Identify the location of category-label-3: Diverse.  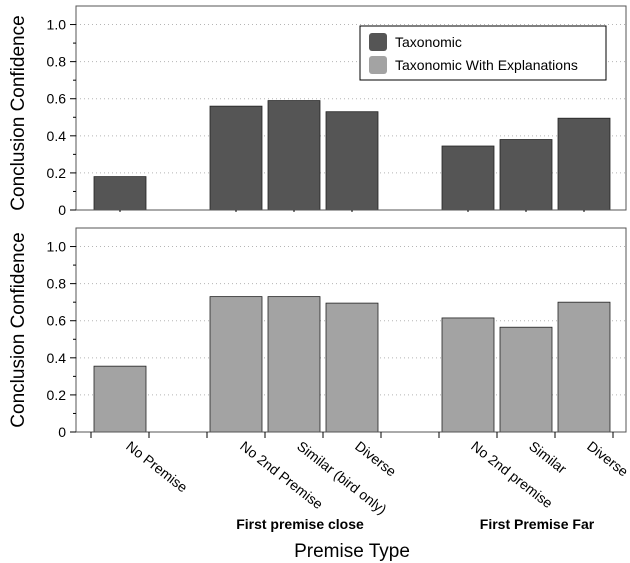
(375, 459).